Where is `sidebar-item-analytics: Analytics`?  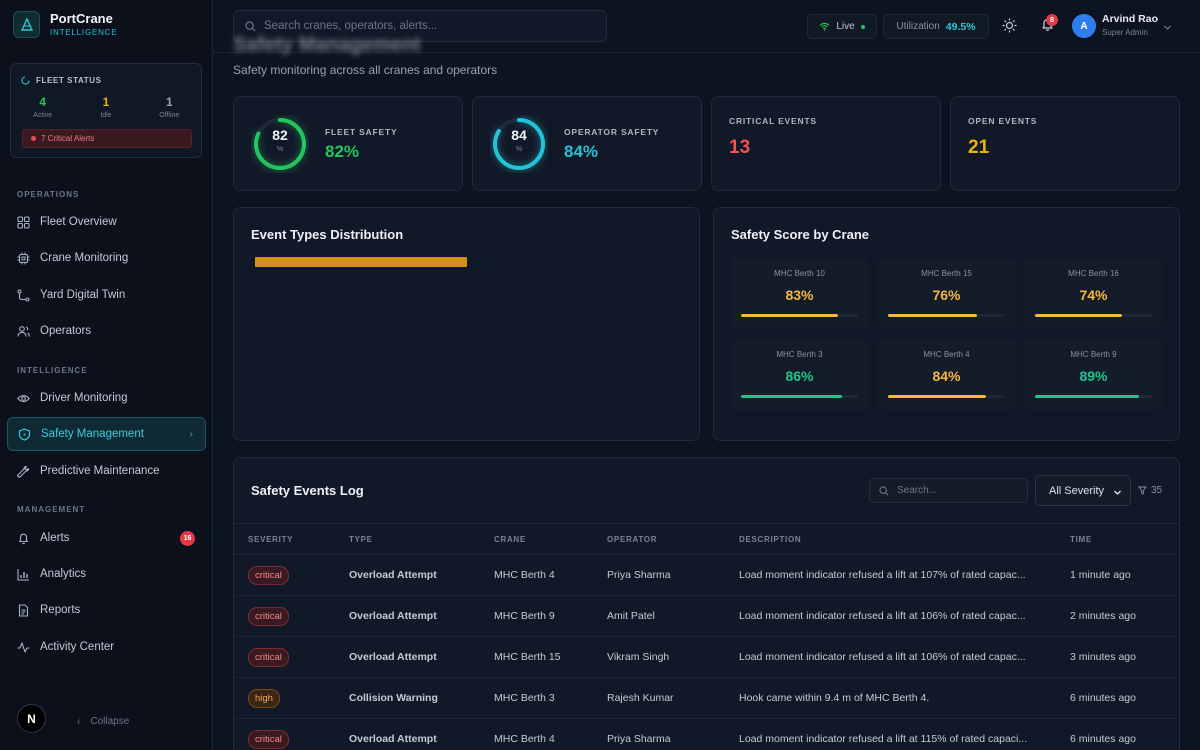
sidebar-item-analytics: Analytics is located at coordinates (106, 574).